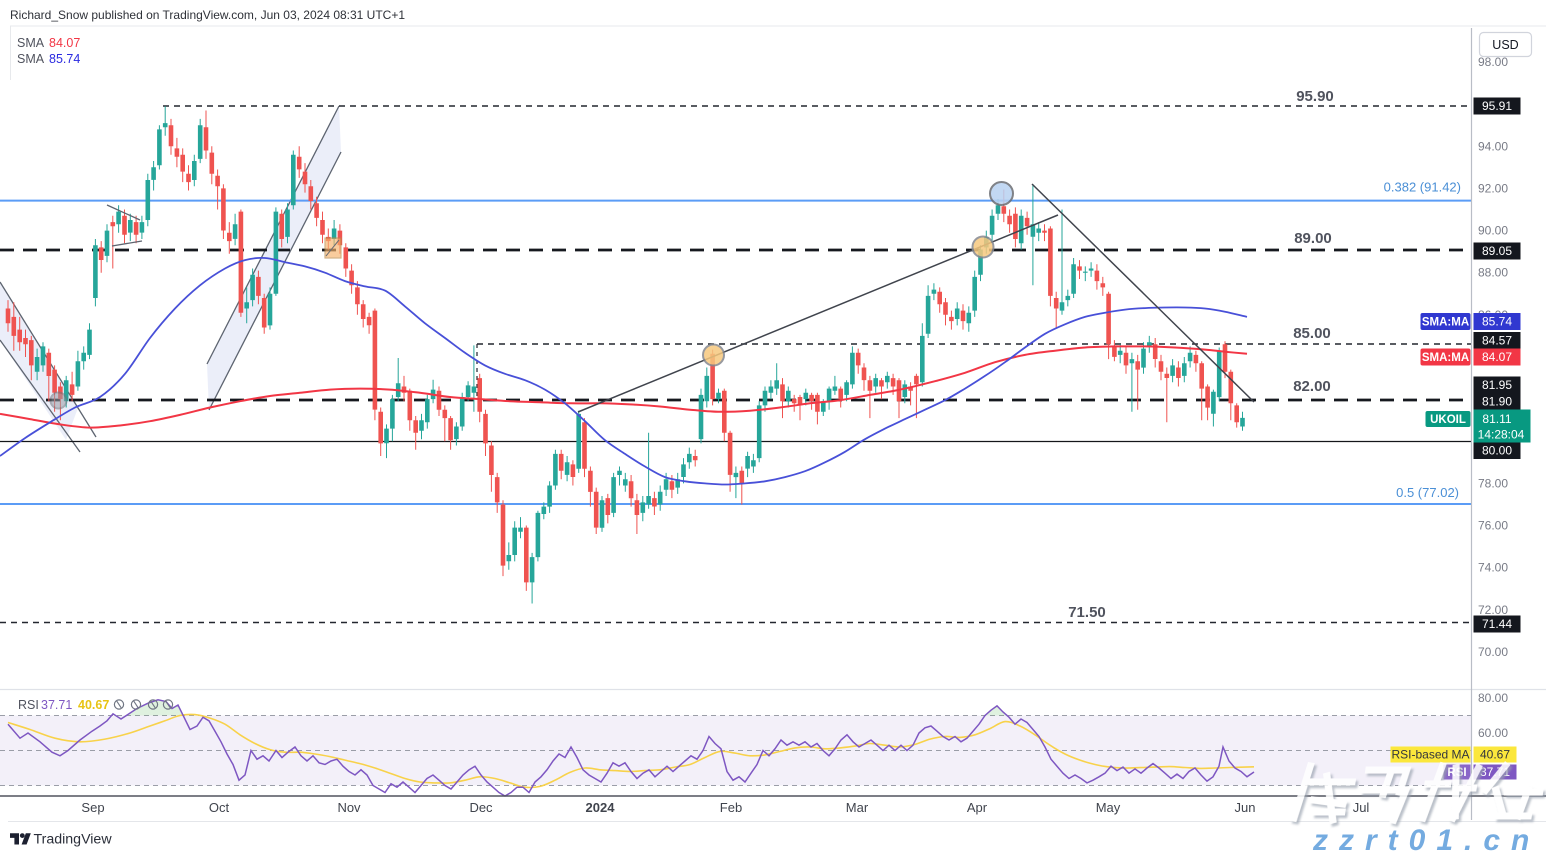 The width and height of the screenshot is (1546, 862). What do you see at coordinates (1493, 62) in the screenshot?
I see `svg-text: 98.00` at bounding box center [1493, 62].